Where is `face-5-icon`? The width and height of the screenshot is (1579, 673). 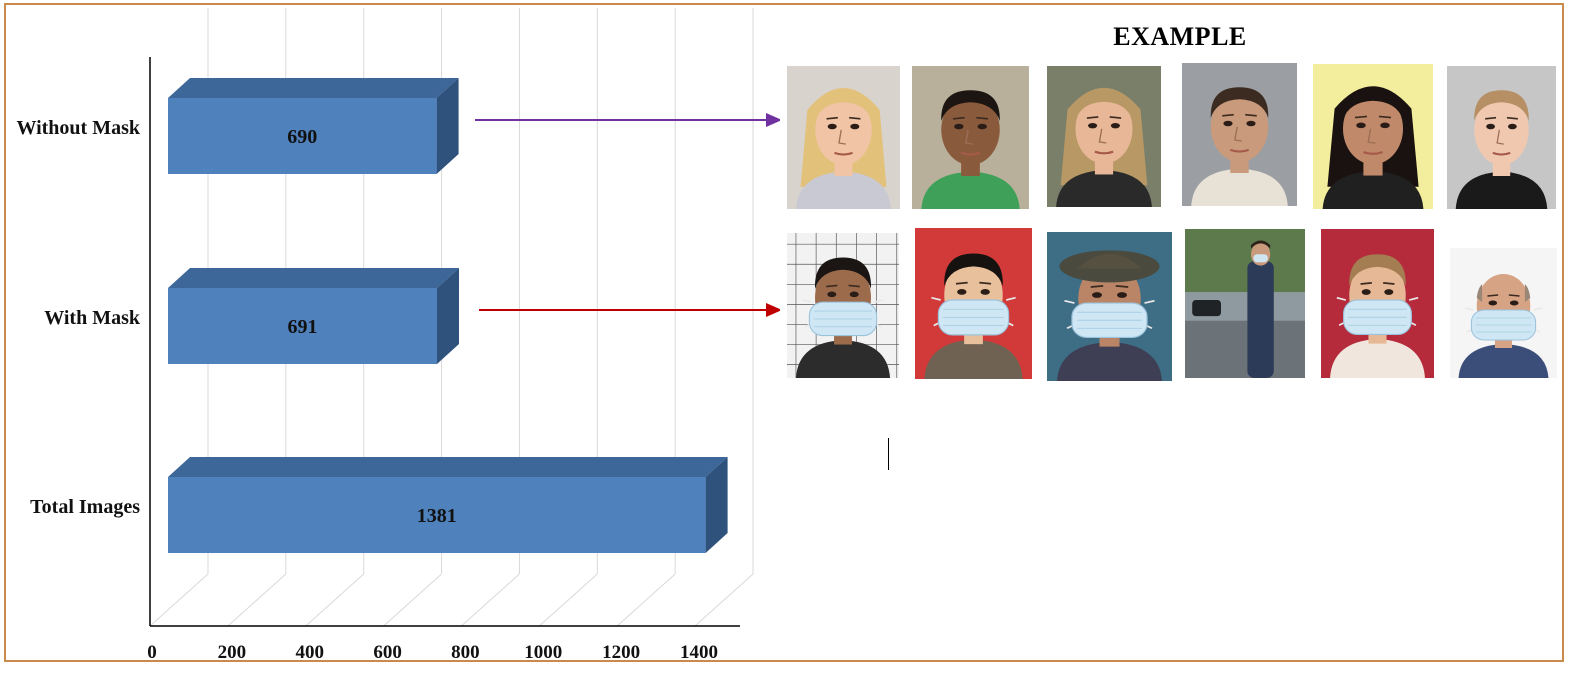
face-5-icon is located at coordinates (1373, 136).